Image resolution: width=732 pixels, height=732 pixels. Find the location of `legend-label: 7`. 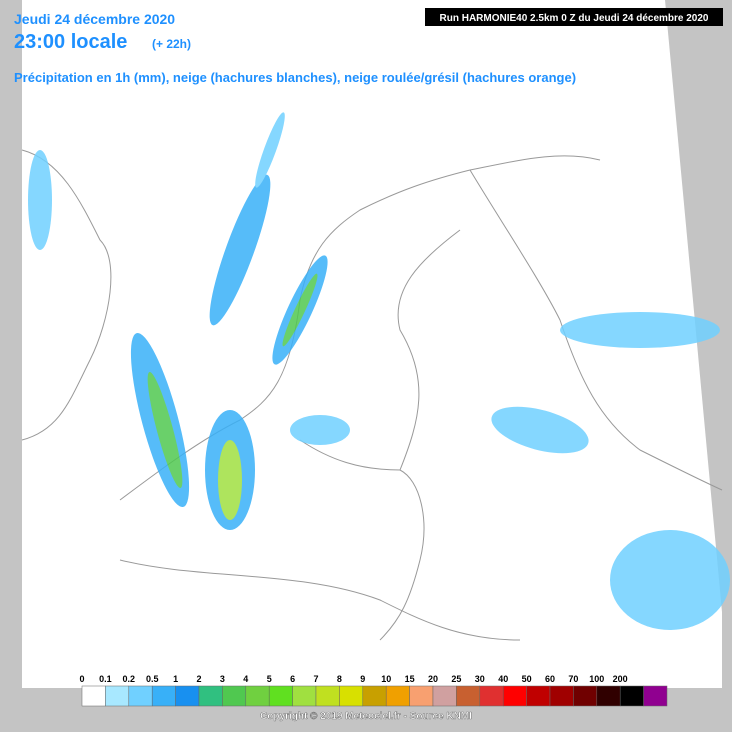

legend-label: 7 is located at coordinates (315, 679).